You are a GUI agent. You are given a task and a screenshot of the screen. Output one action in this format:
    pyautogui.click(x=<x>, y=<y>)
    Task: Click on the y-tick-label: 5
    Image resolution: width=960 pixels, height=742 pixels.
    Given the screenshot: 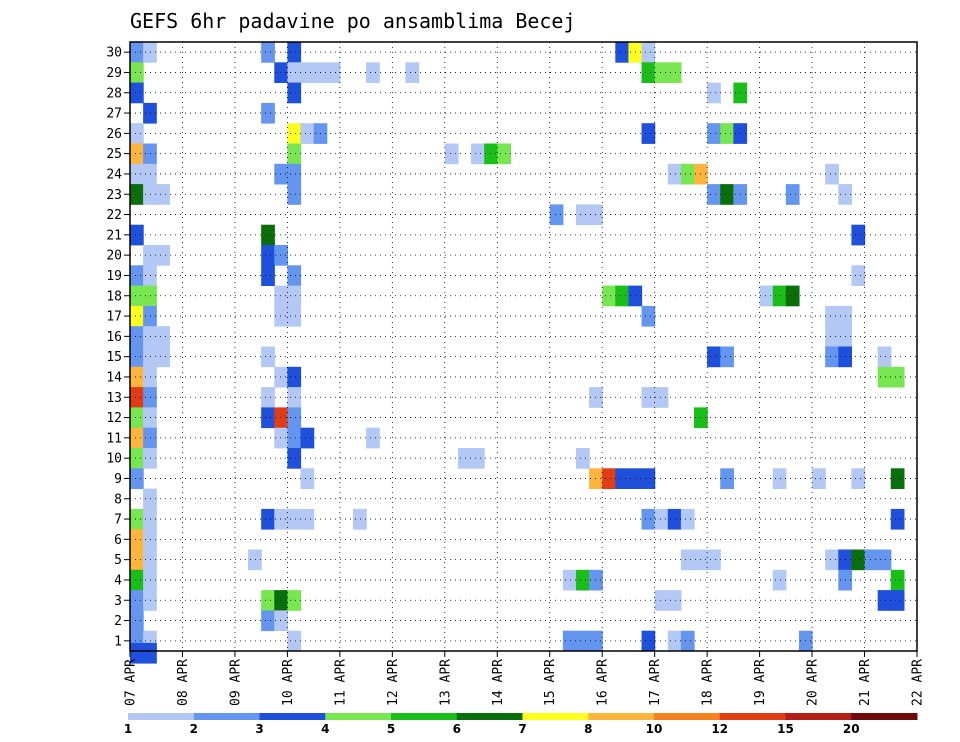 What is the action you would take?
    pyautogui.click(x=118, y=560)
    